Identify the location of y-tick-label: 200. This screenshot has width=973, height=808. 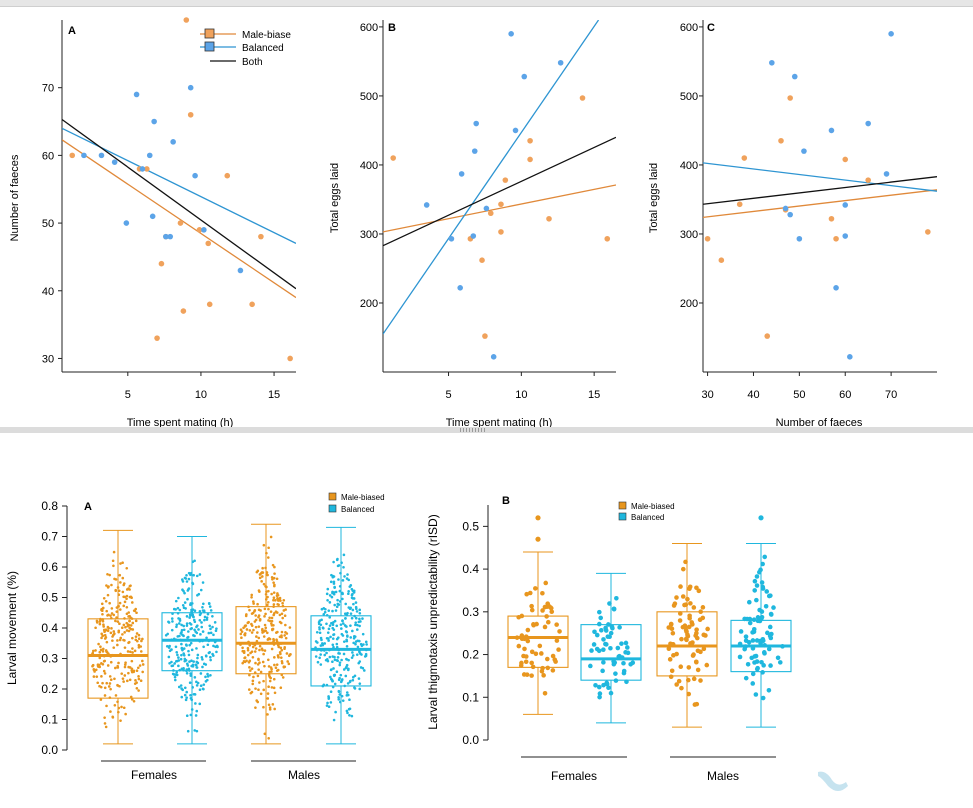
(369, 304).